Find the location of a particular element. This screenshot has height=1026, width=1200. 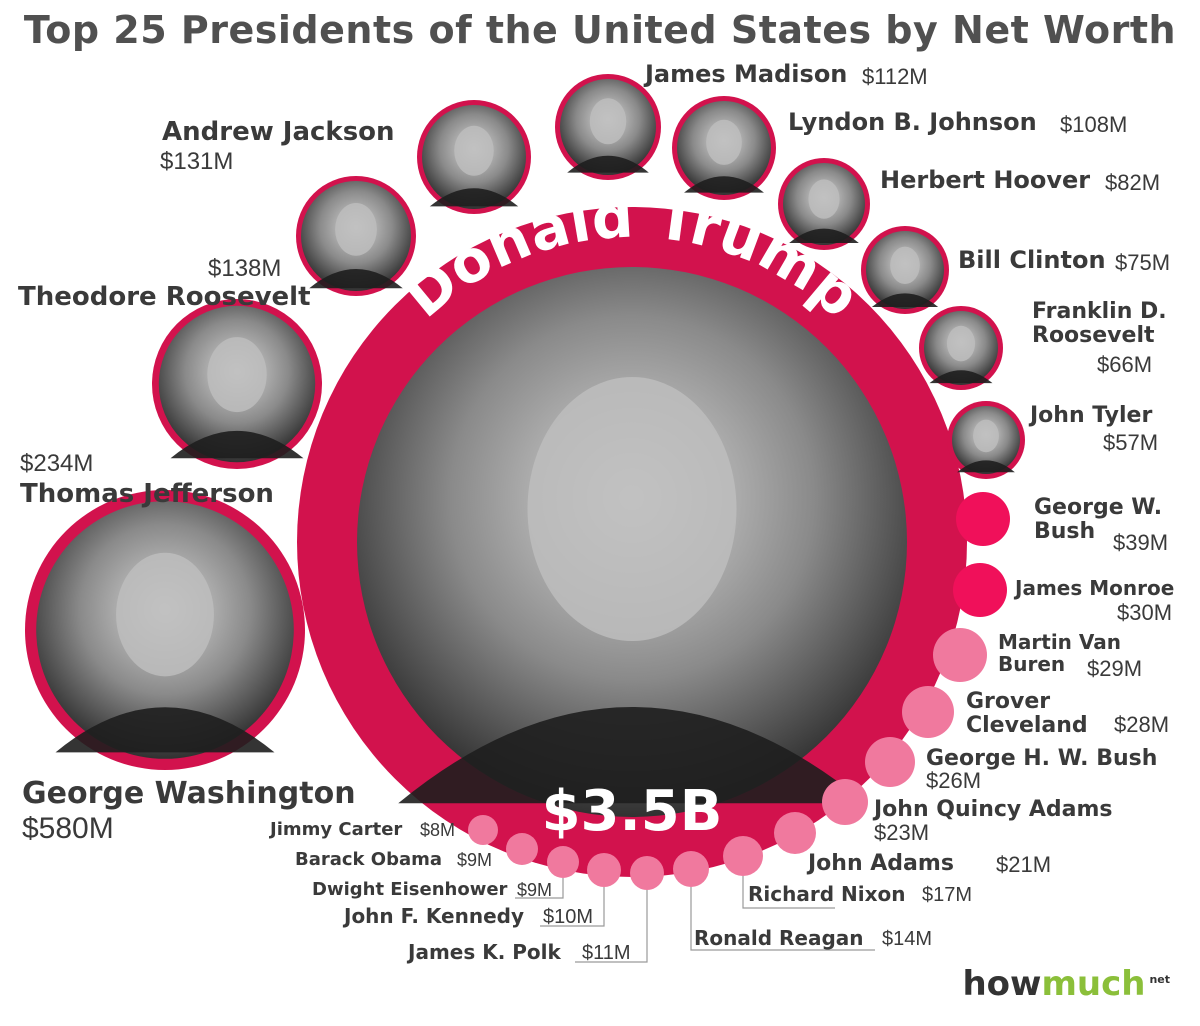

jimmy-carter-value-label: $8M is located at coordinates (438, 830).